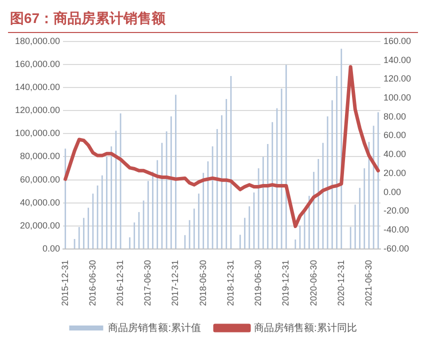  Describe the element at coordinates (394, 135) in the screenshot. I see `y2-tick-label: 60.00` at that location.